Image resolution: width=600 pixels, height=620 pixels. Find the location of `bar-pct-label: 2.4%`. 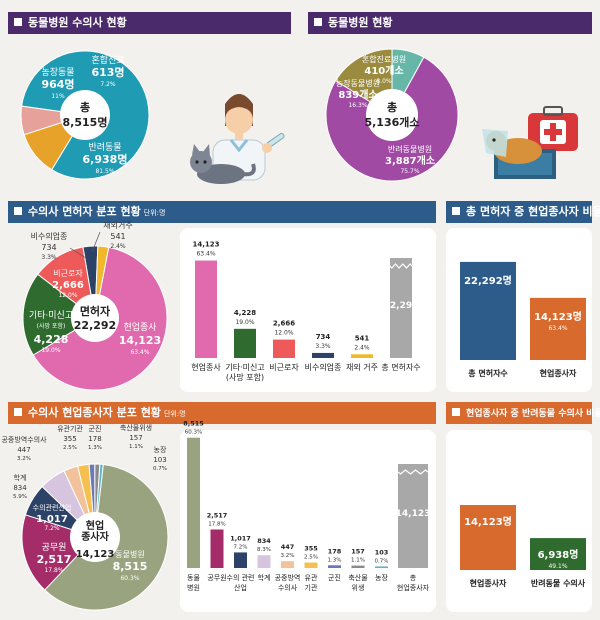

bar-pct-label: 2.4% is located at coordinates (362, 347).